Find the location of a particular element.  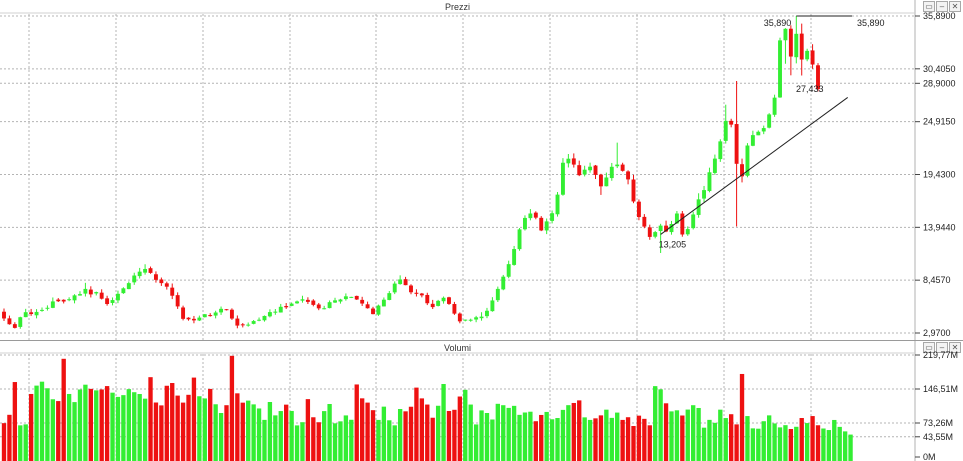

price-tick-label: 30,4050 is located at coordinates (939, 69).